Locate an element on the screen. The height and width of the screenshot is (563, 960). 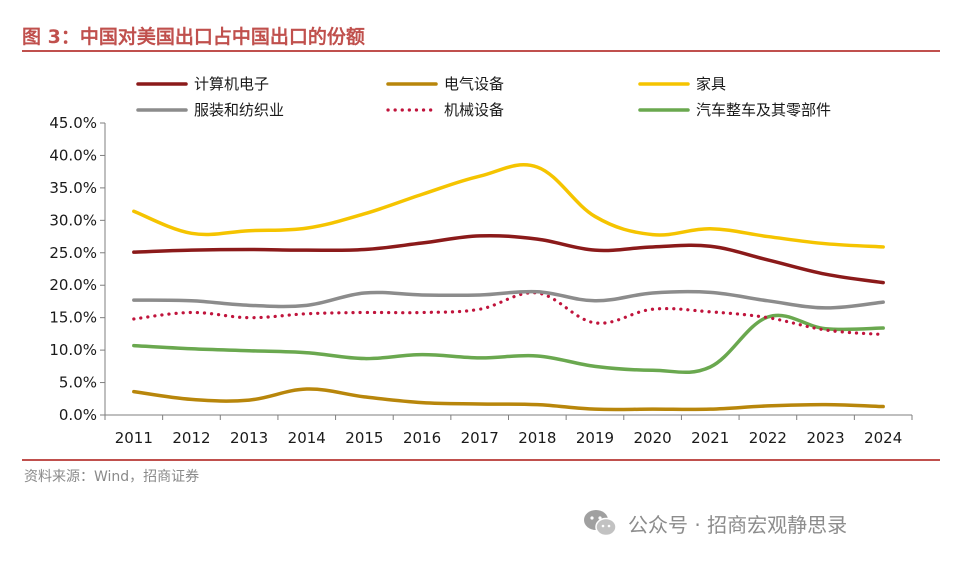
x-tick-label: 2018 is located at coordinates (537, 438).